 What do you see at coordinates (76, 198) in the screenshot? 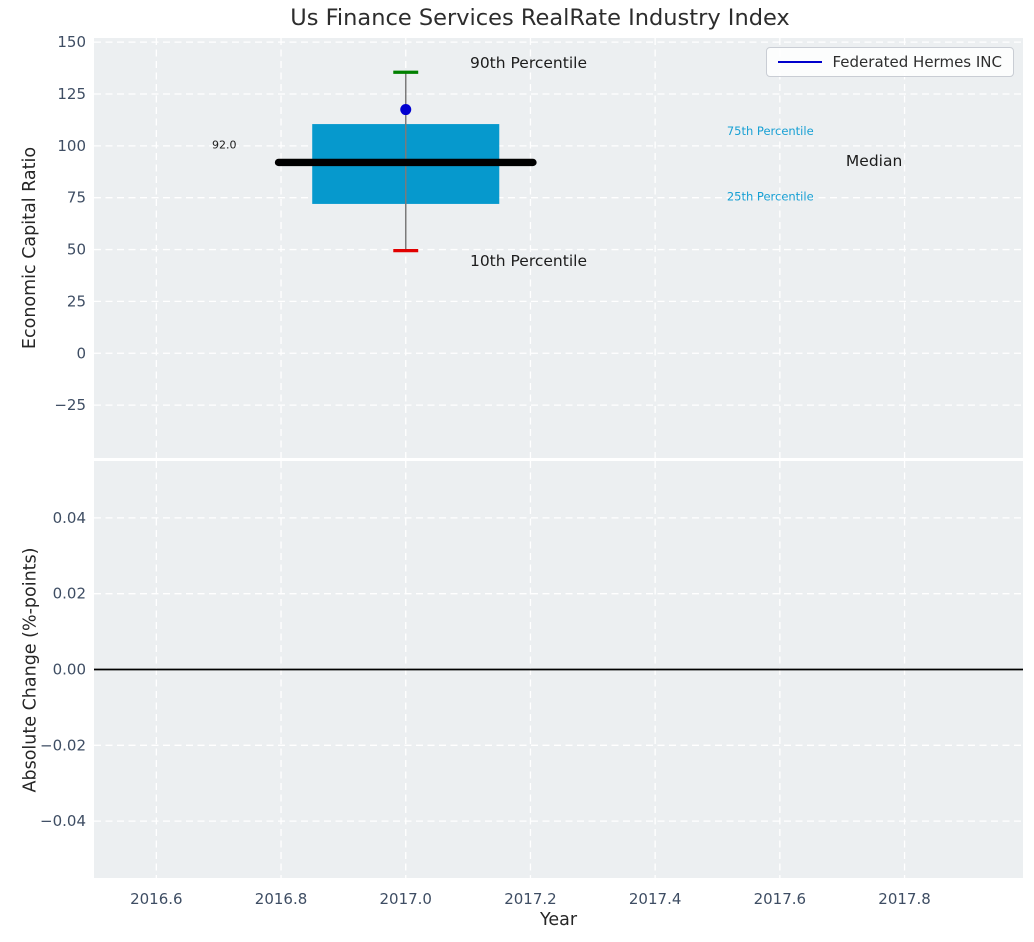
I see `y-tick-label: 75` at bounding box center [76, 198].